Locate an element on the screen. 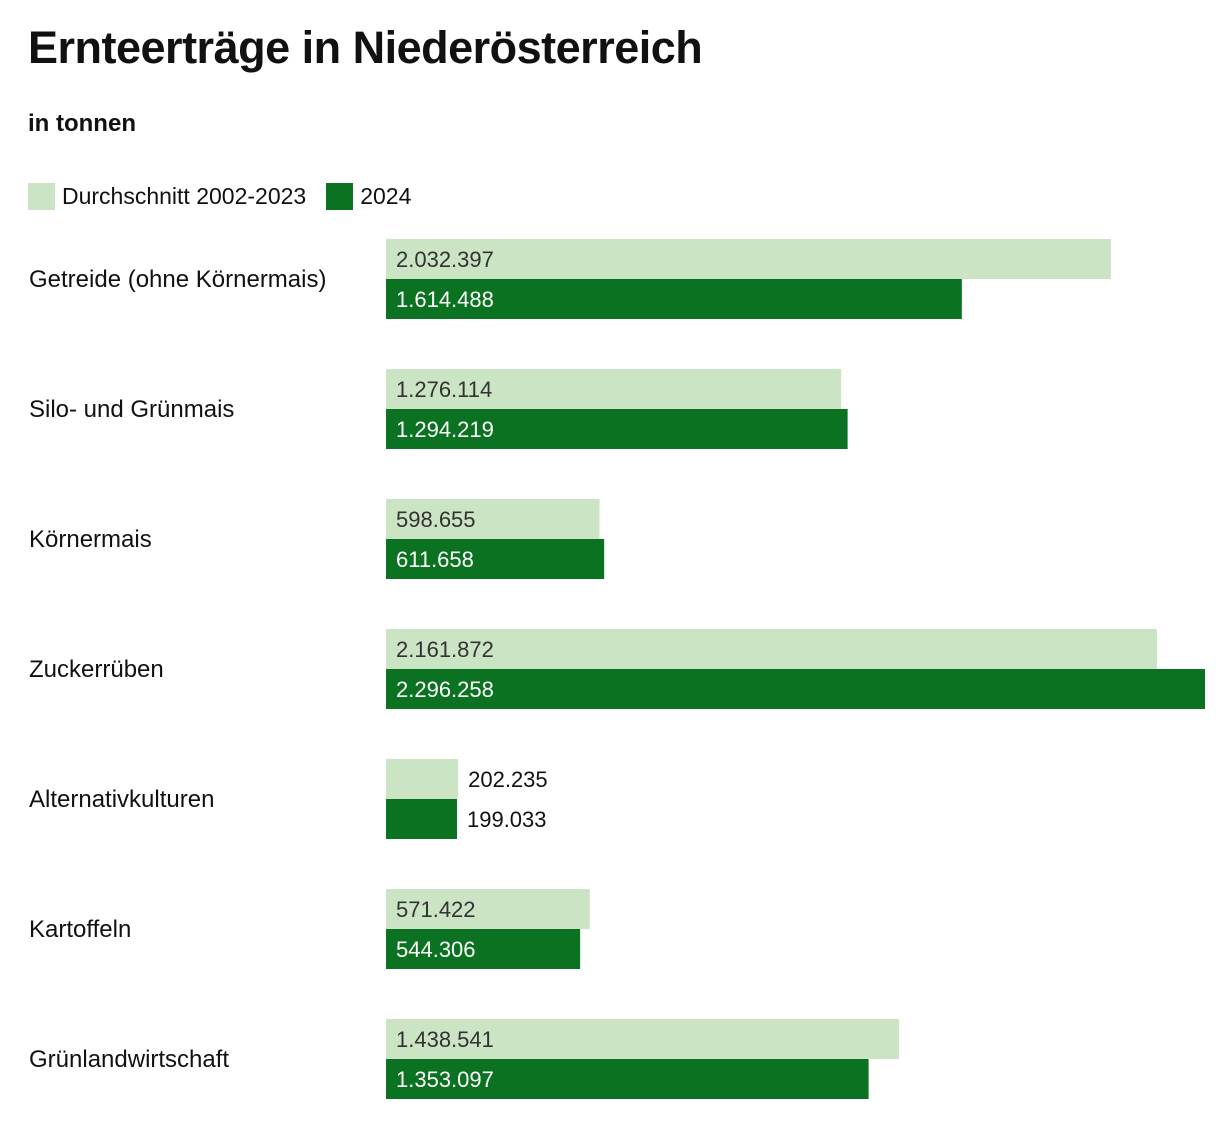 The height and width of the screenshot is (1132, 1232). category-label-getreide-ohne-körnermais: Getreide (ohne Körnermais) is located at coordinates (177, 279).